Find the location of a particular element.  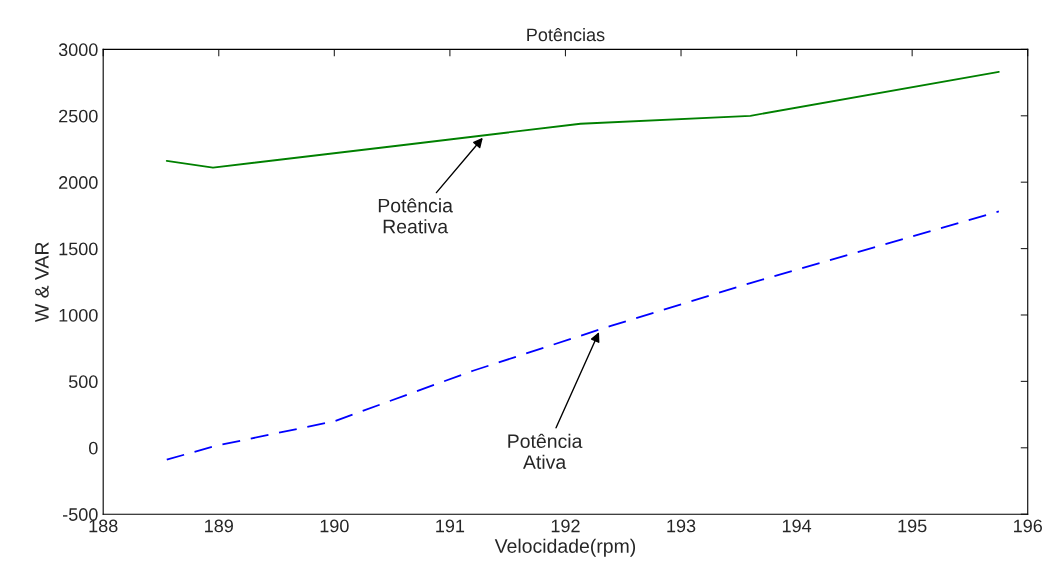

x-tick-label: 192 is located at coordinates (565, 526).